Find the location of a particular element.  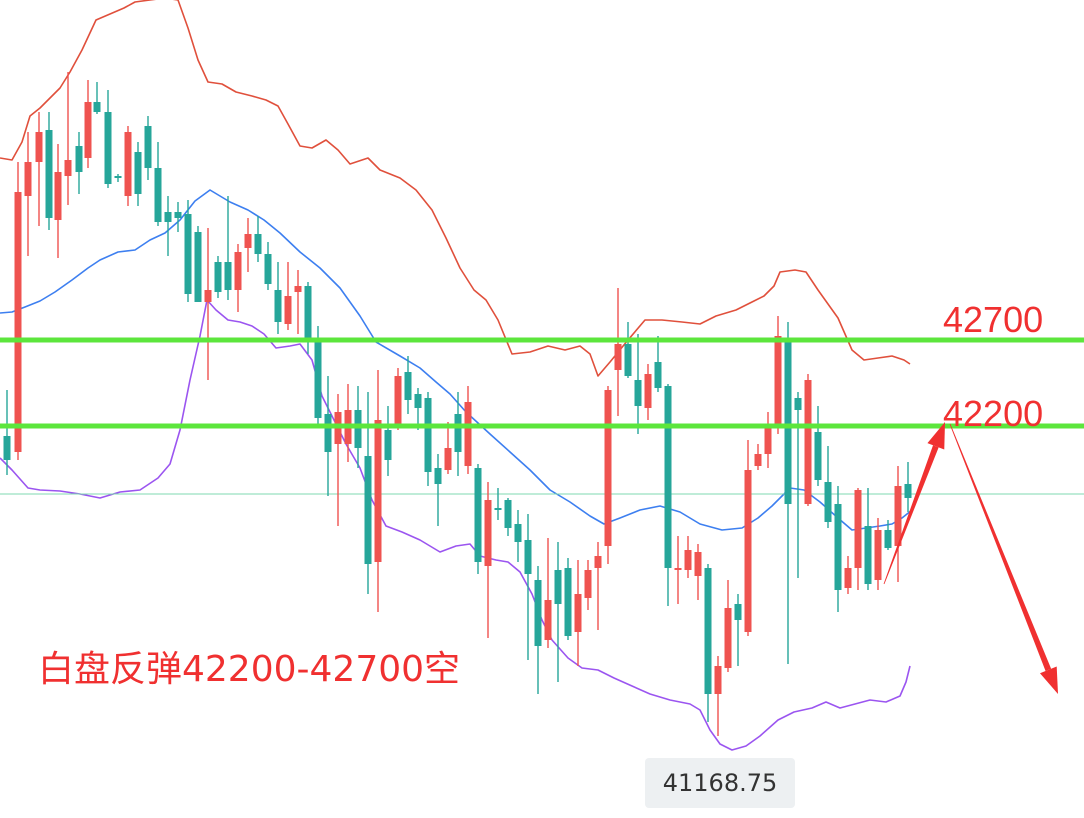

level-42200-label: 42200 is located at coordinates (993, 413).